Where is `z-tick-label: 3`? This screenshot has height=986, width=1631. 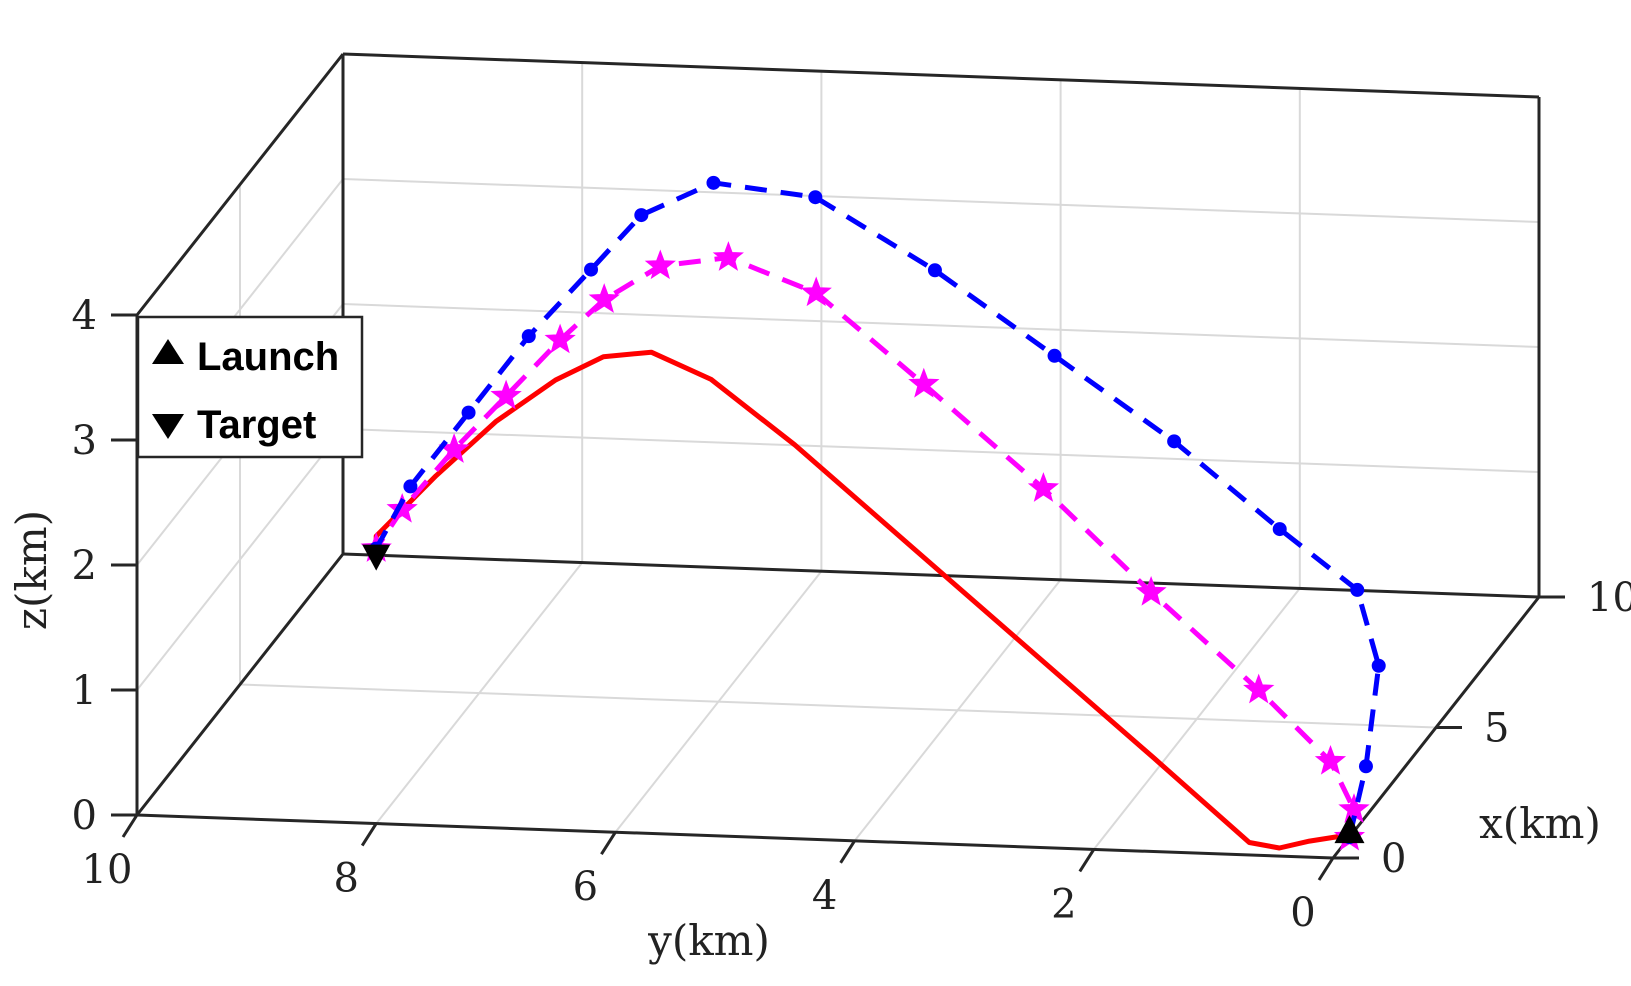 z-tick-label: 3 is located at coordinates (84, 441).